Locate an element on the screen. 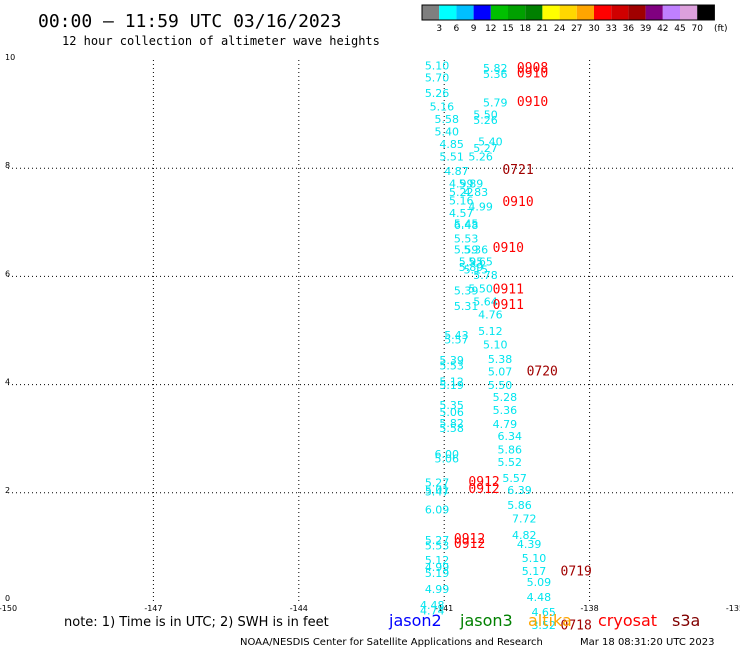 Image resolution: width=740 pixels, height=650 pixels. swh-value-label: 5.06 is located at coordinates (451, 412).